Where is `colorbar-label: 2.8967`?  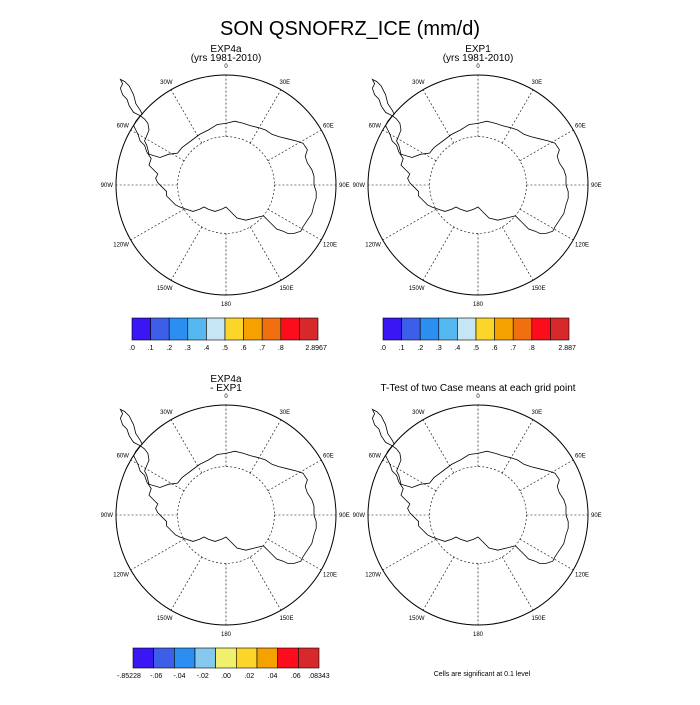 colorbar-label: 2.8967 is located at coordinates (316, 348).